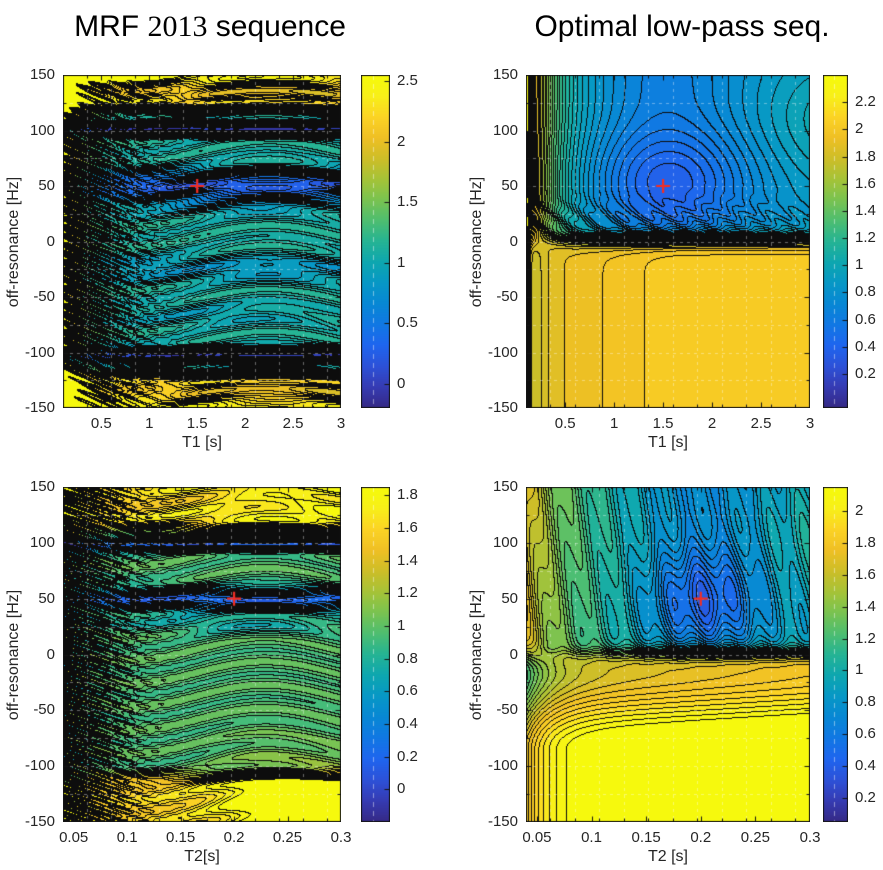  I want to click on colorbar-tick-label: 1.5, so click(407, 202).